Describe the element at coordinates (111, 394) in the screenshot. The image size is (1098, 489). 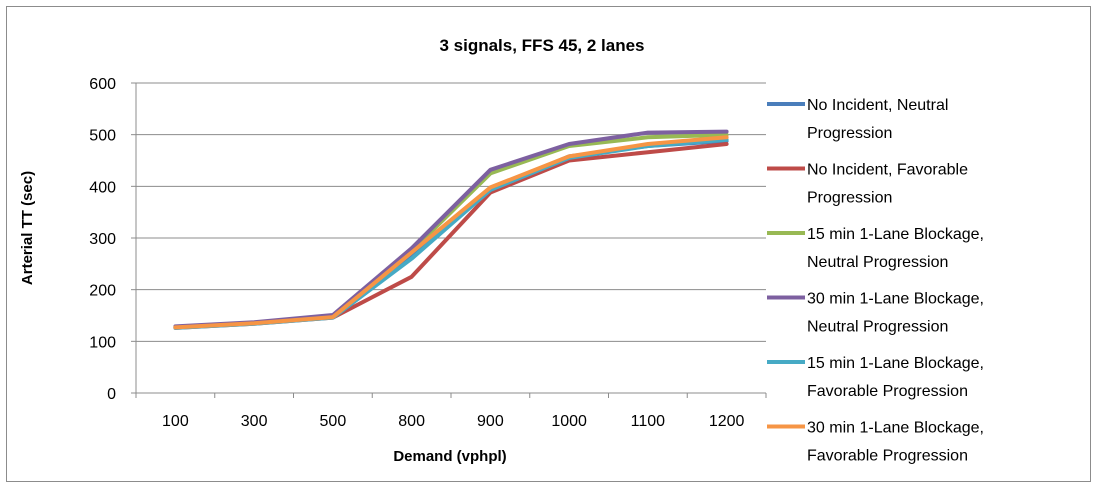
I see `y-tick-label: 0` at that location.